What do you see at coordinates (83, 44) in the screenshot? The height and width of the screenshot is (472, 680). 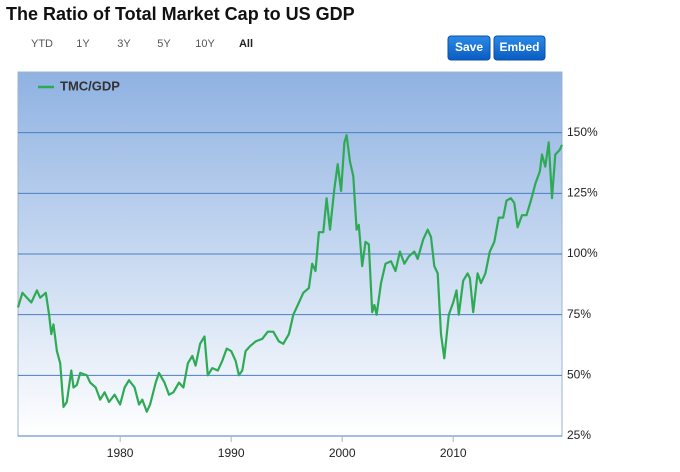 I see `range-button: 1Y` at bounding box center [83, 44].